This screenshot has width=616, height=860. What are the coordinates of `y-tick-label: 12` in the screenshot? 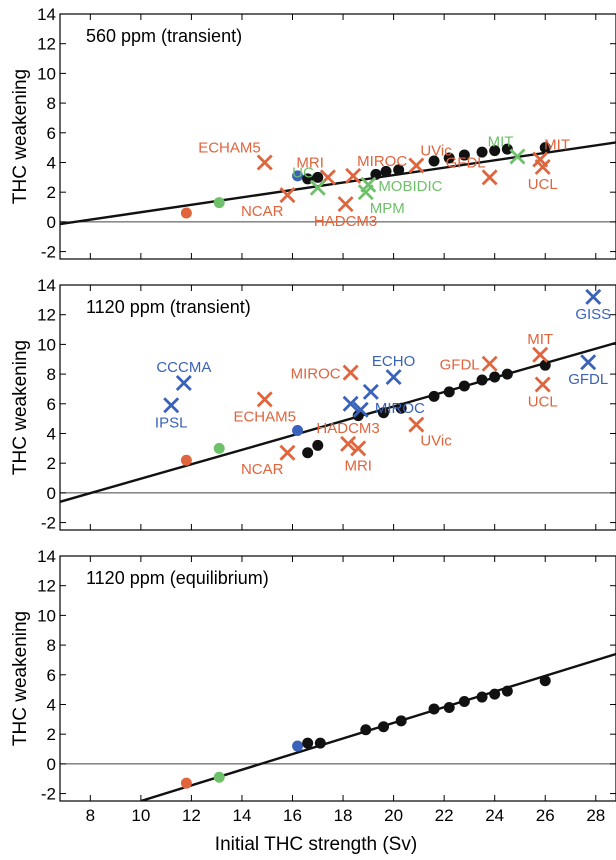 It's located at (46, 586).